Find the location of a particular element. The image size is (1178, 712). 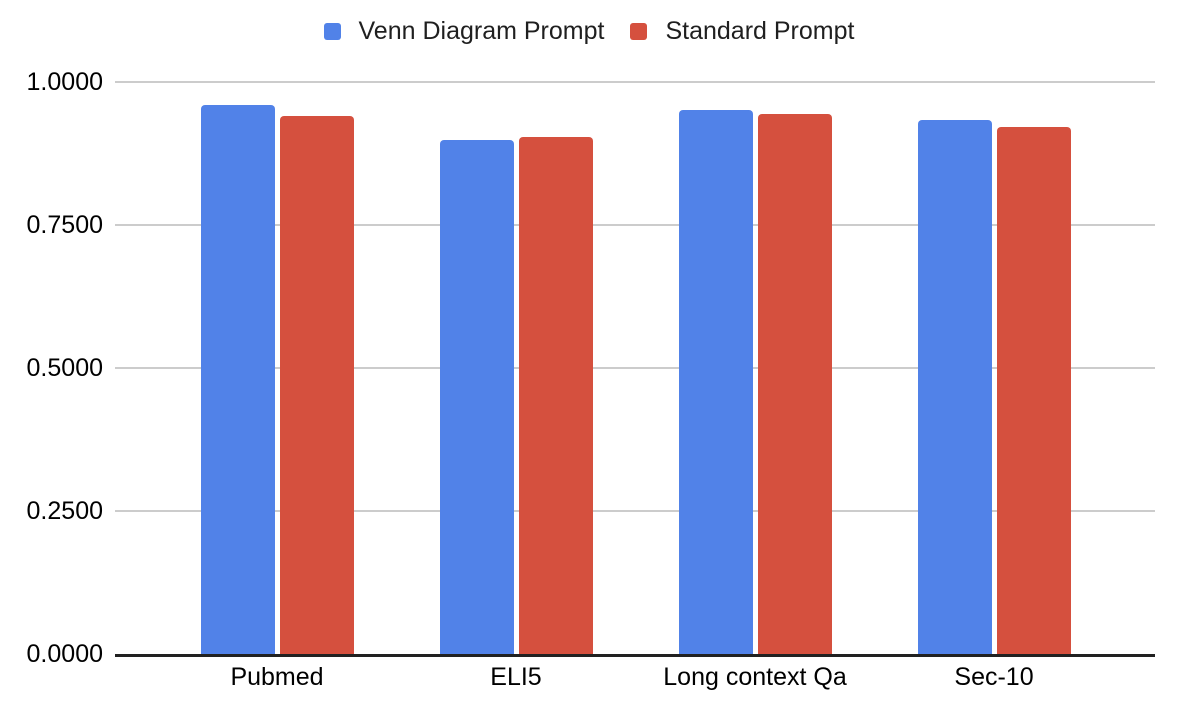

bar-standard-prompt-pubmed is located at coordinates (316, 385).